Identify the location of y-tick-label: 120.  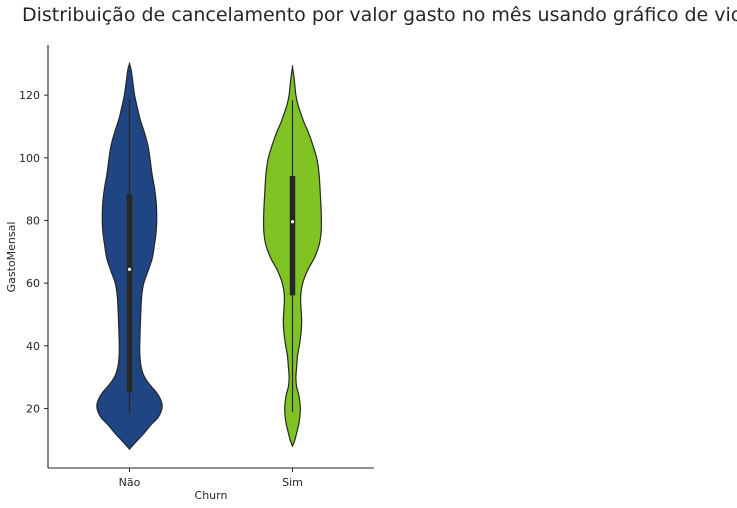
(29, 95).